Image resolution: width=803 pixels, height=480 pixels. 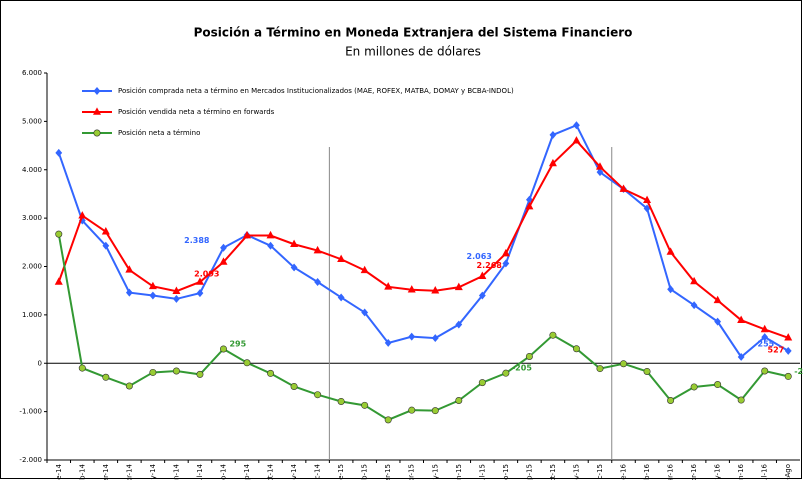 What do you see at coordinates (479, 256) in the screenshot?
I see `data-label: 2.063` at bounding box center [479, 256].